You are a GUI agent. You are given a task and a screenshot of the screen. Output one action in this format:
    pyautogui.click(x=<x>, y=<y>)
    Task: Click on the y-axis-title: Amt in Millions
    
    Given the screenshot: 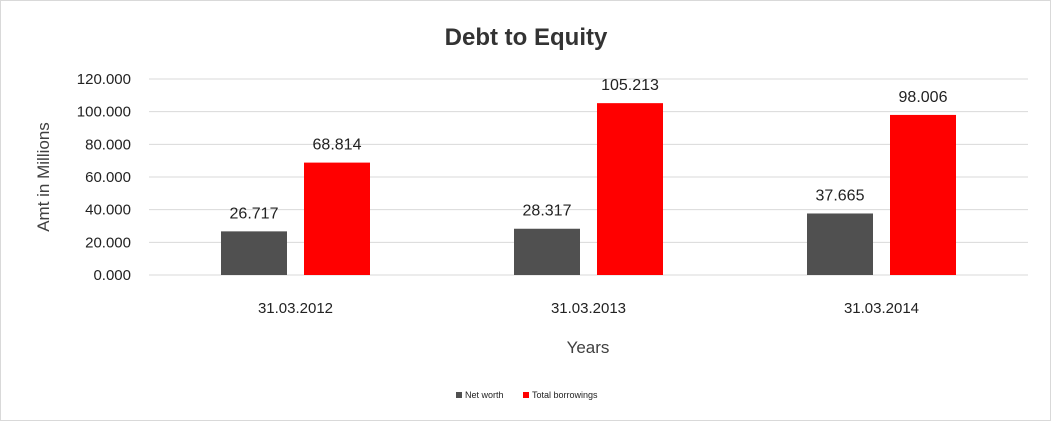 What is the action you would take?
    pyautogui.click(x=43, y=177)
    